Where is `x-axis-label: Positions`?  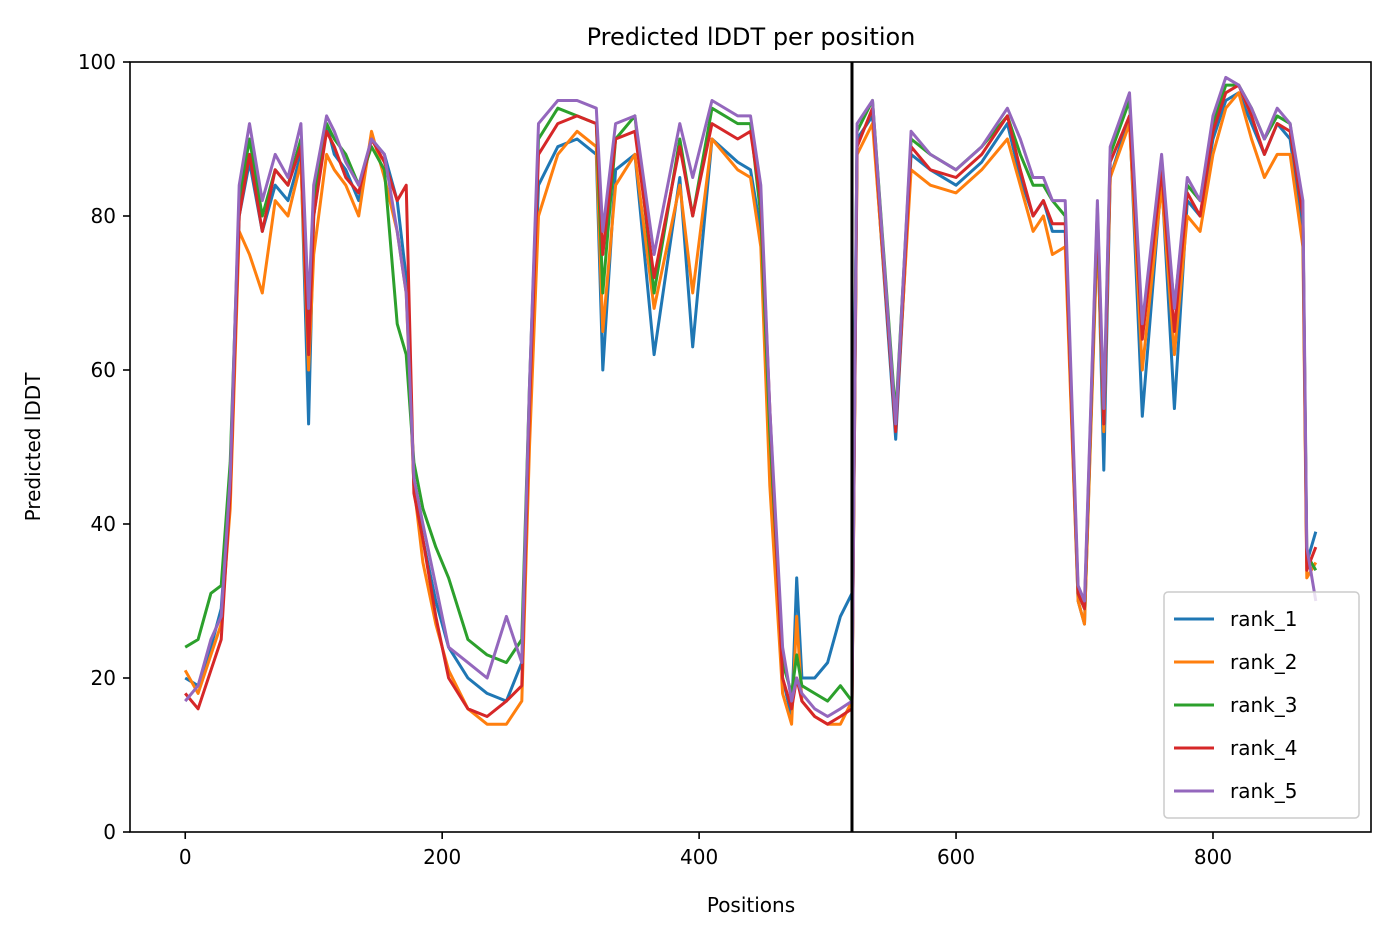 x-axis-label: Positions is located at coordinates (751, 905).